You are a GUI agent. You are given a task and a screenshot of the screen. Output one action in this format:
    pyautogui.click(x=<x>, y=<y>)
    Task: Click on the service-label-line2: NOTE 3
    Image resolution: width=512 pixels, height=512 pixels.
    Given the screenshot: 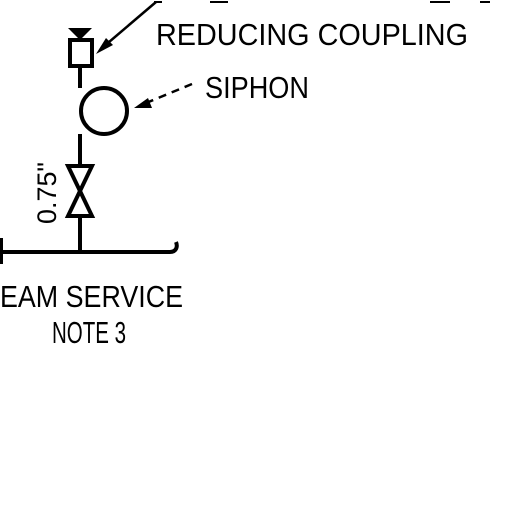 What is the action you would take?
    pyautogui.click(x=89, y=332)
    